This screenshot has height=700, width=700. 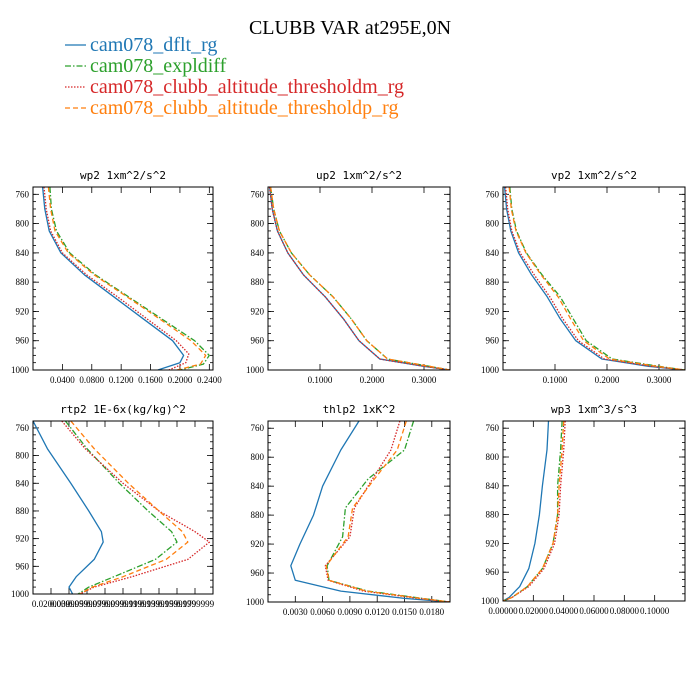 I want to click on xtick-label: 0.00000, so click(x=503, y=611).